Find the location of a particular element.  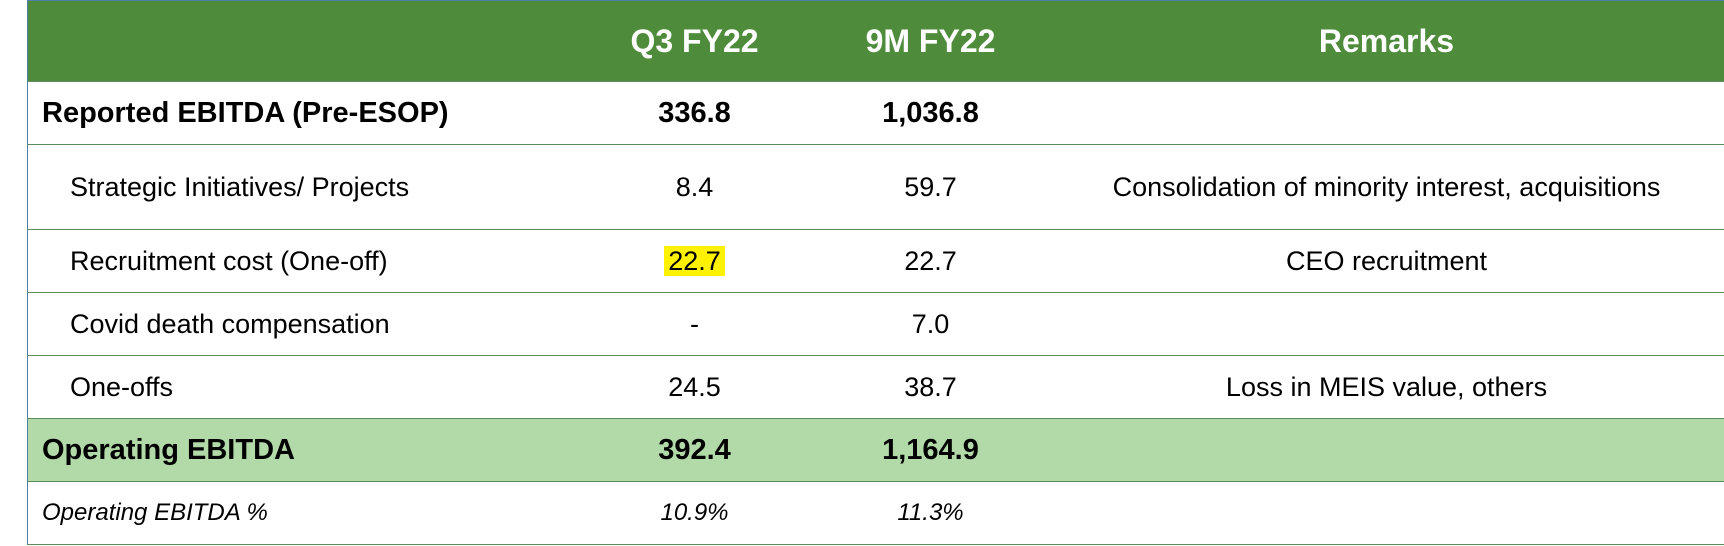

row-q3-value-cell: 22.7 is located at coordinates (694, 261).